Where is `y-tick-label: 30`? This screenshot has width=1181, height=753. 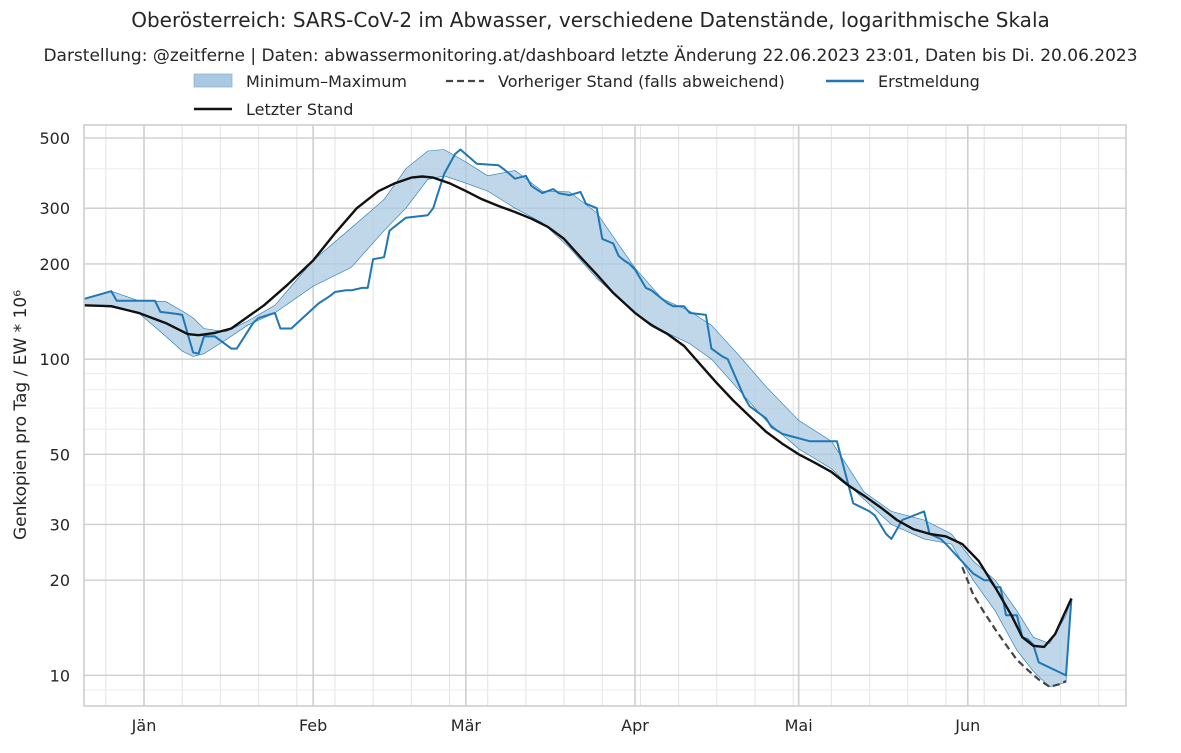 y-tick-label: 30 is located at coordinates (60, 524).